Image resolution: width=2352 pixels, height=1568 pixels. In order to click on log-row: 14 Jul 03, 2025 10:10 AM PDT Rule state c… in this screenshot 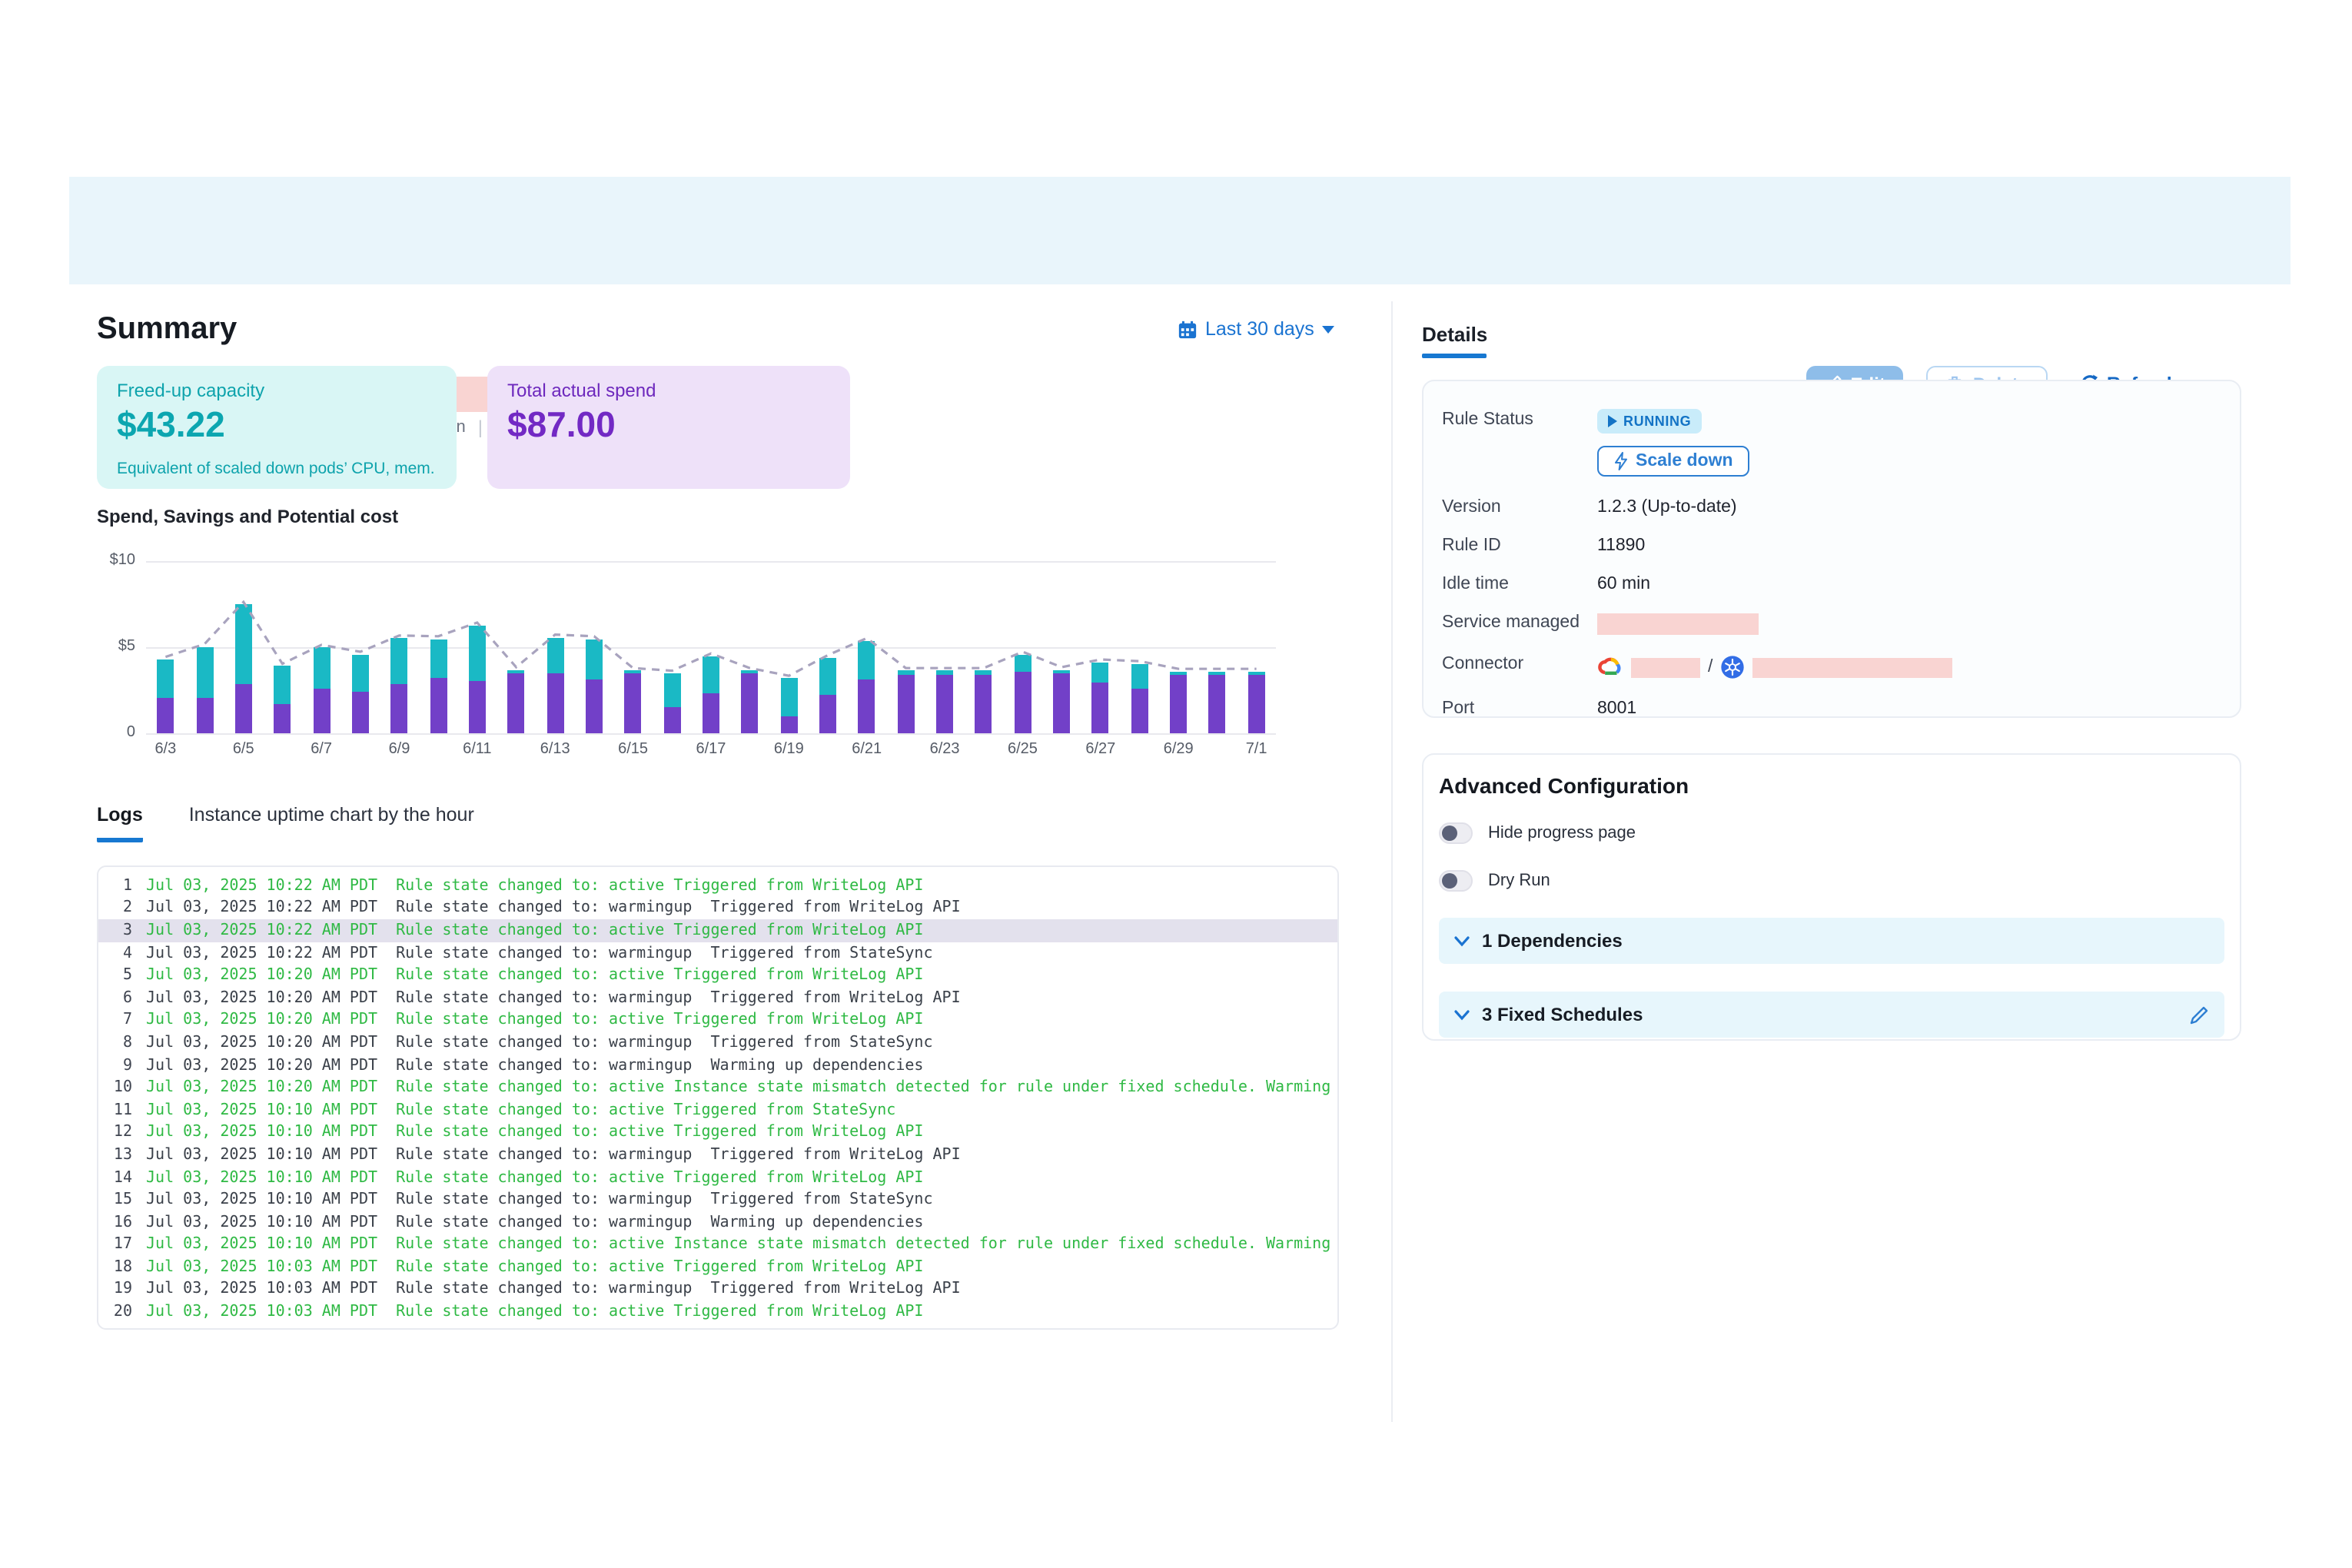, I will do `click(717, 1177)`.